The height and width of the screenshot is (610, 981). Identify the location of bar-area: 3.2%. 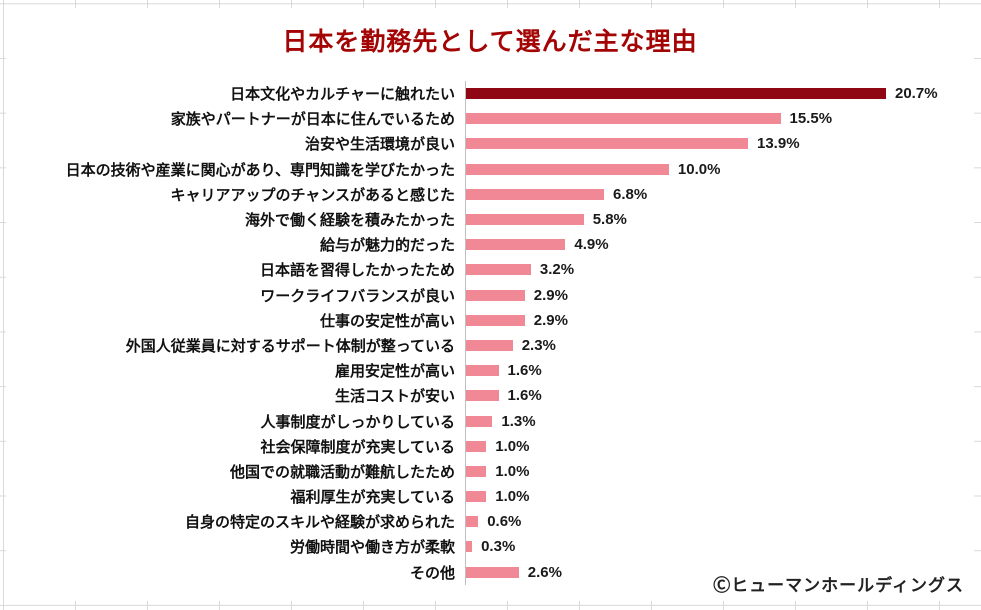
(716, 270).